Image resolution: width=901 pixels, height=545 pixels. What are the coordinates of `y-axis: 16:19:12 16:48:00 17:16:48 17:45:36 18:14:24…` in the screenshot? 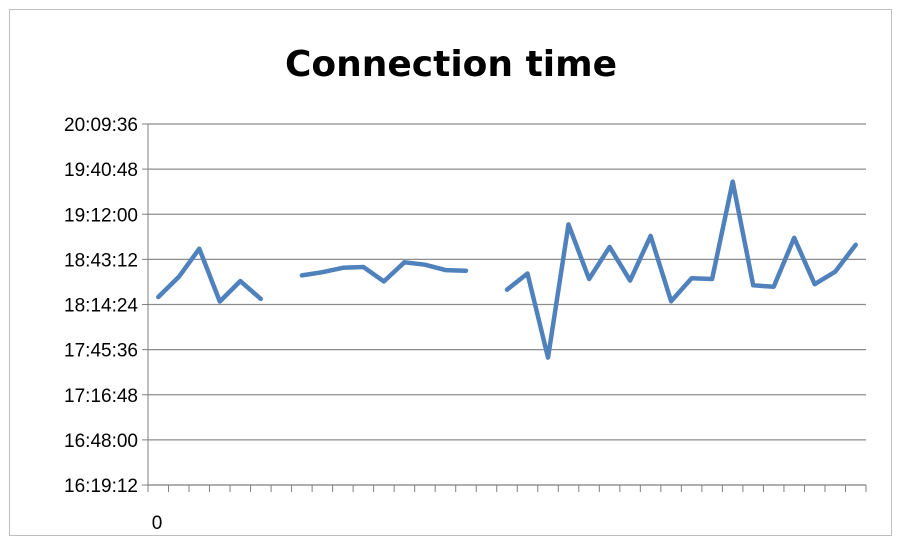 It's located at (106, 306).